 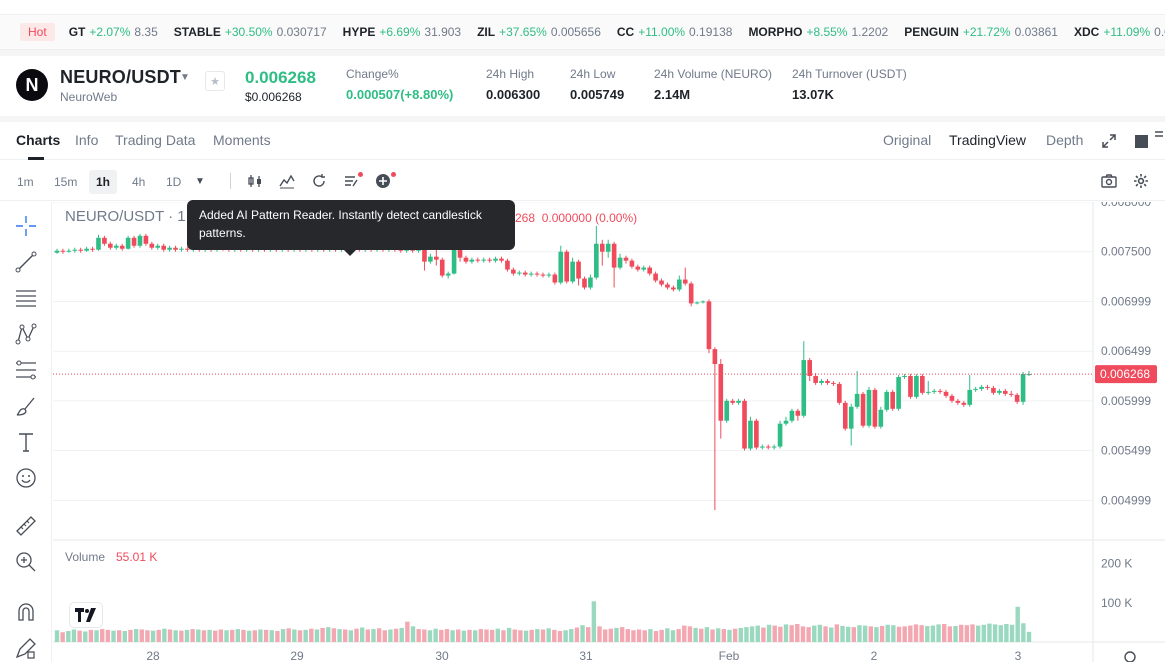 What do you see at coordinates (26, 226) in the screenshot?
I see `crosshair-icon` at bounding box center [26, 226].